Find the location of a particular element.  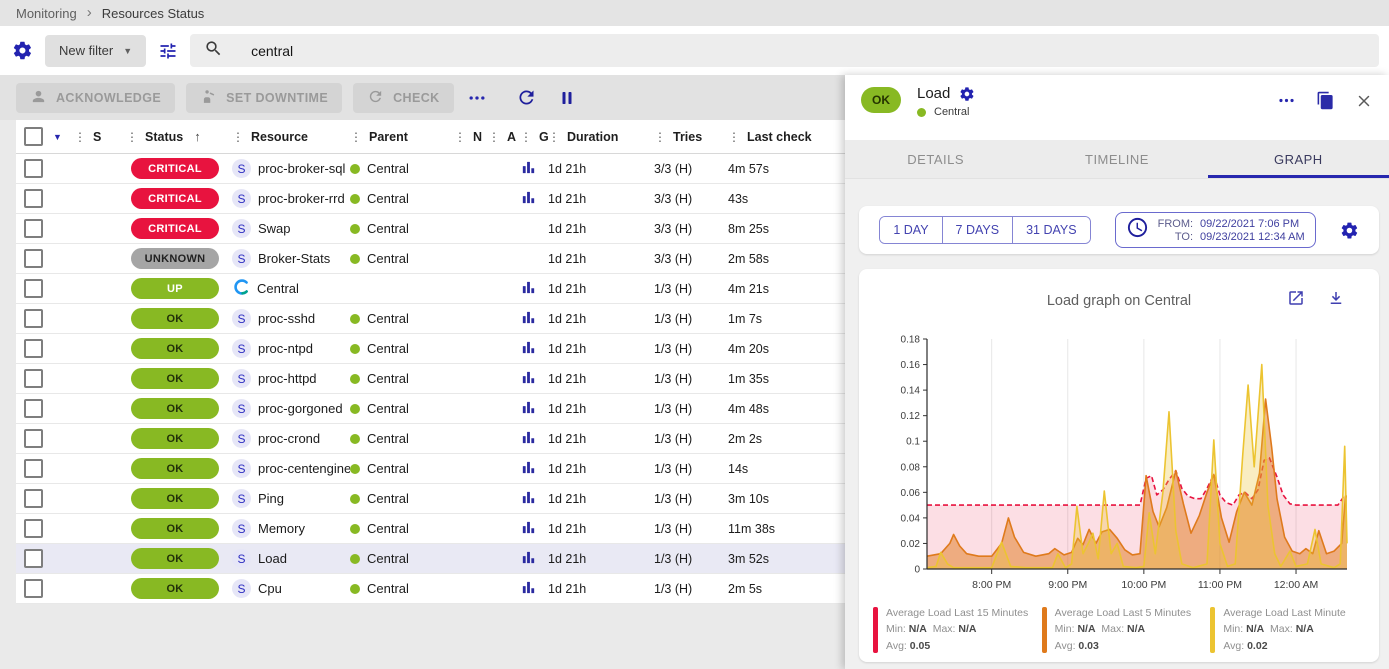

tries-cell: 1/3 (H) is located at coordinates (673, 468).